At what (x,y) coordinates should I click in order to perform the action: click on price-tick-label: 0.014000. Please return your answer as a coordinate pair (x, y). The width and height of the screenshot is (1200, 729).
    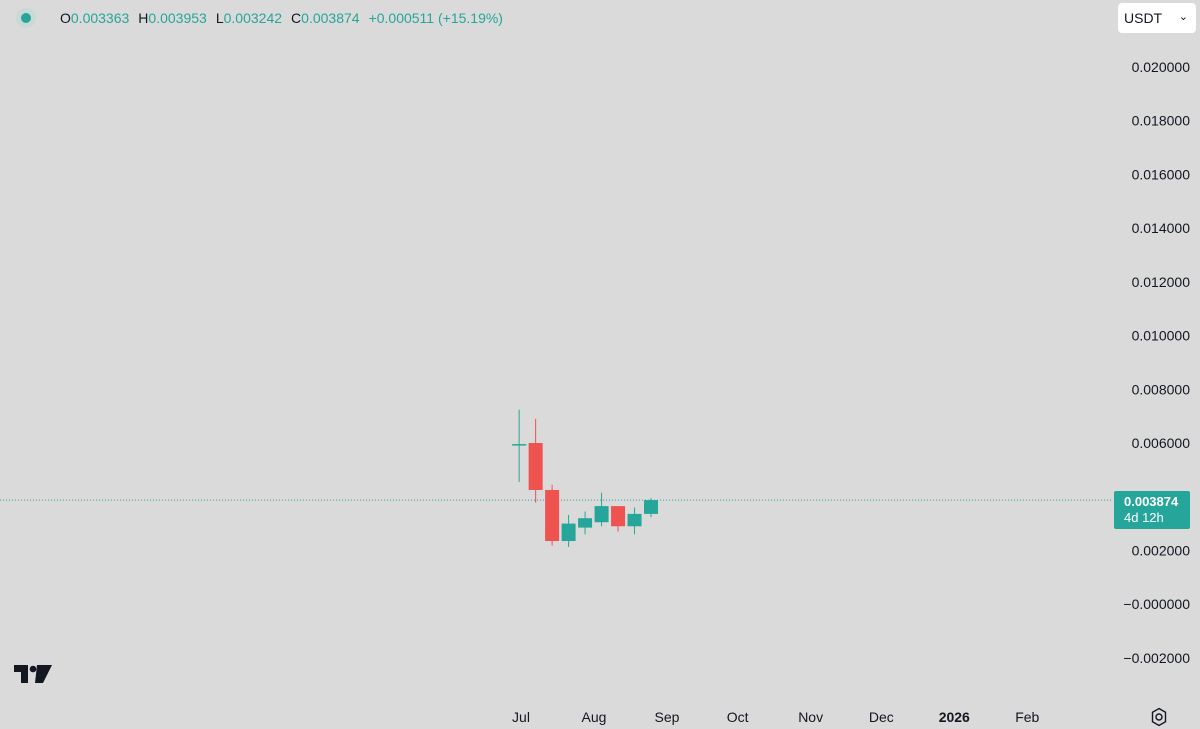
    Looking at the image, I should click on (1161, 228).